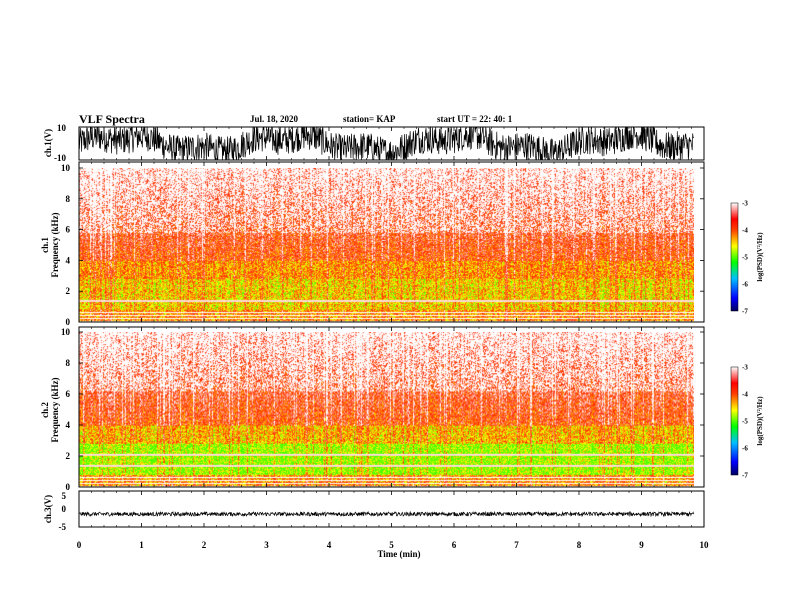 Image resolution: width=792 pixels, height=612 pixels. I want to click on ch2-colorbar-ticks: -3 -4 -5 -6 -7, so click(745, 422).